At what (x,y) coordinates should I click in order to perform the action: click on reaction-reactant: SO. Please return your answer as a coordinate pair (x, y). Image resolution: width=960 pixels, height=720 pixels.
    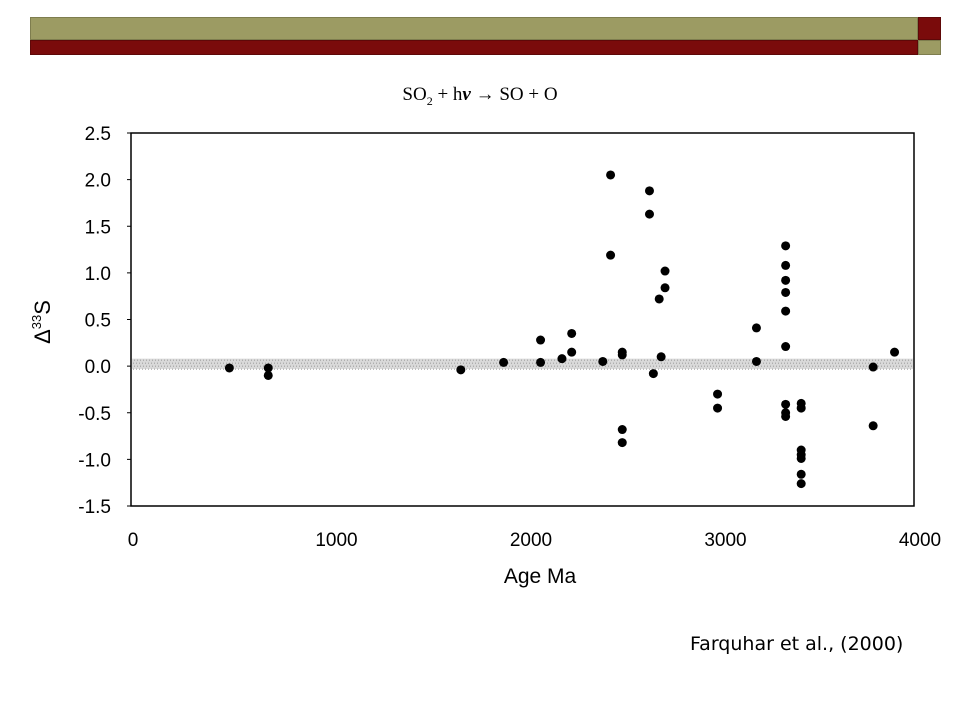
    Looking at the image, I should click on (414, 94).